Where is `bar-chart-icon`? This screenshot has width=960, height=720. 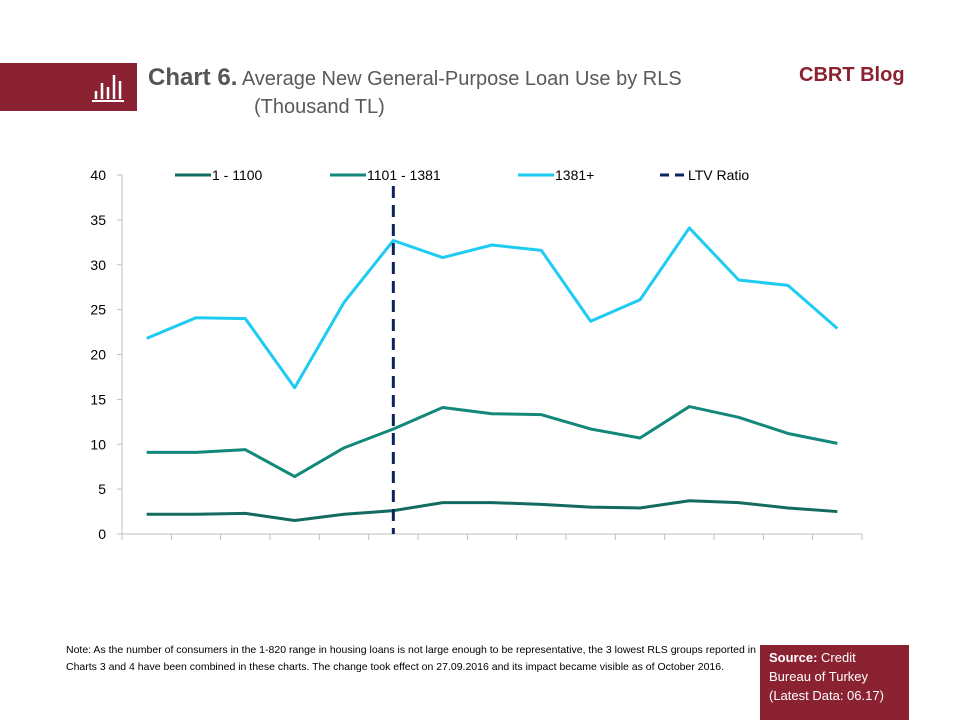
bar-chart-icon is located at coordinates (108, 88).